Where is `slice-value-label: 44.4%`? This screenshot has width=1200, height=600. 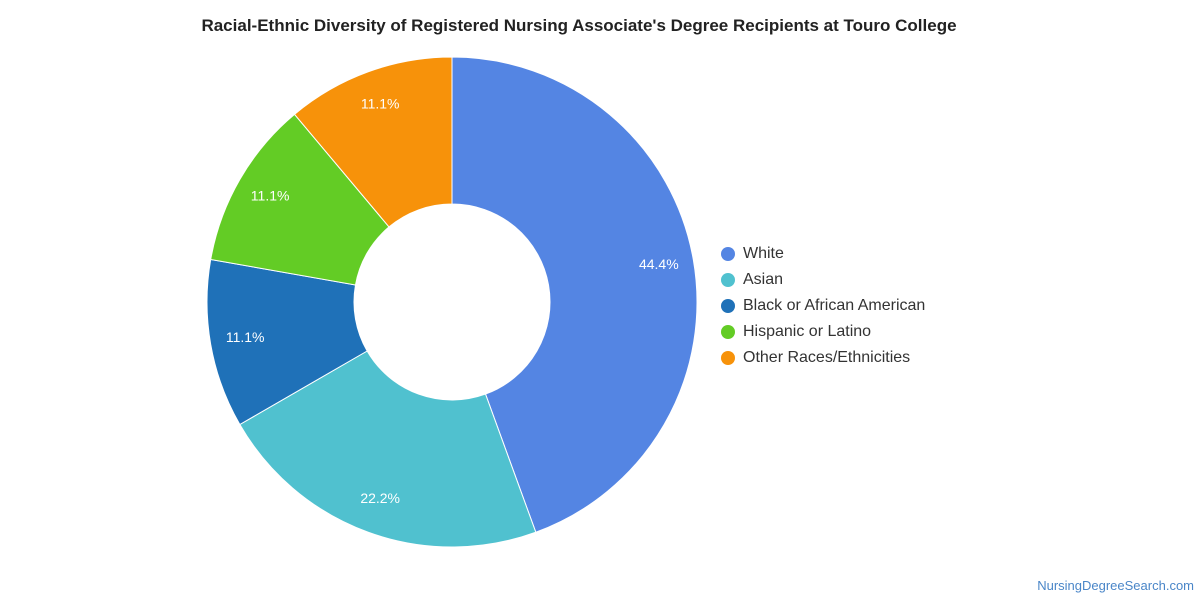 slice-value-label: 44.4% is located at coordinates (659, 264).